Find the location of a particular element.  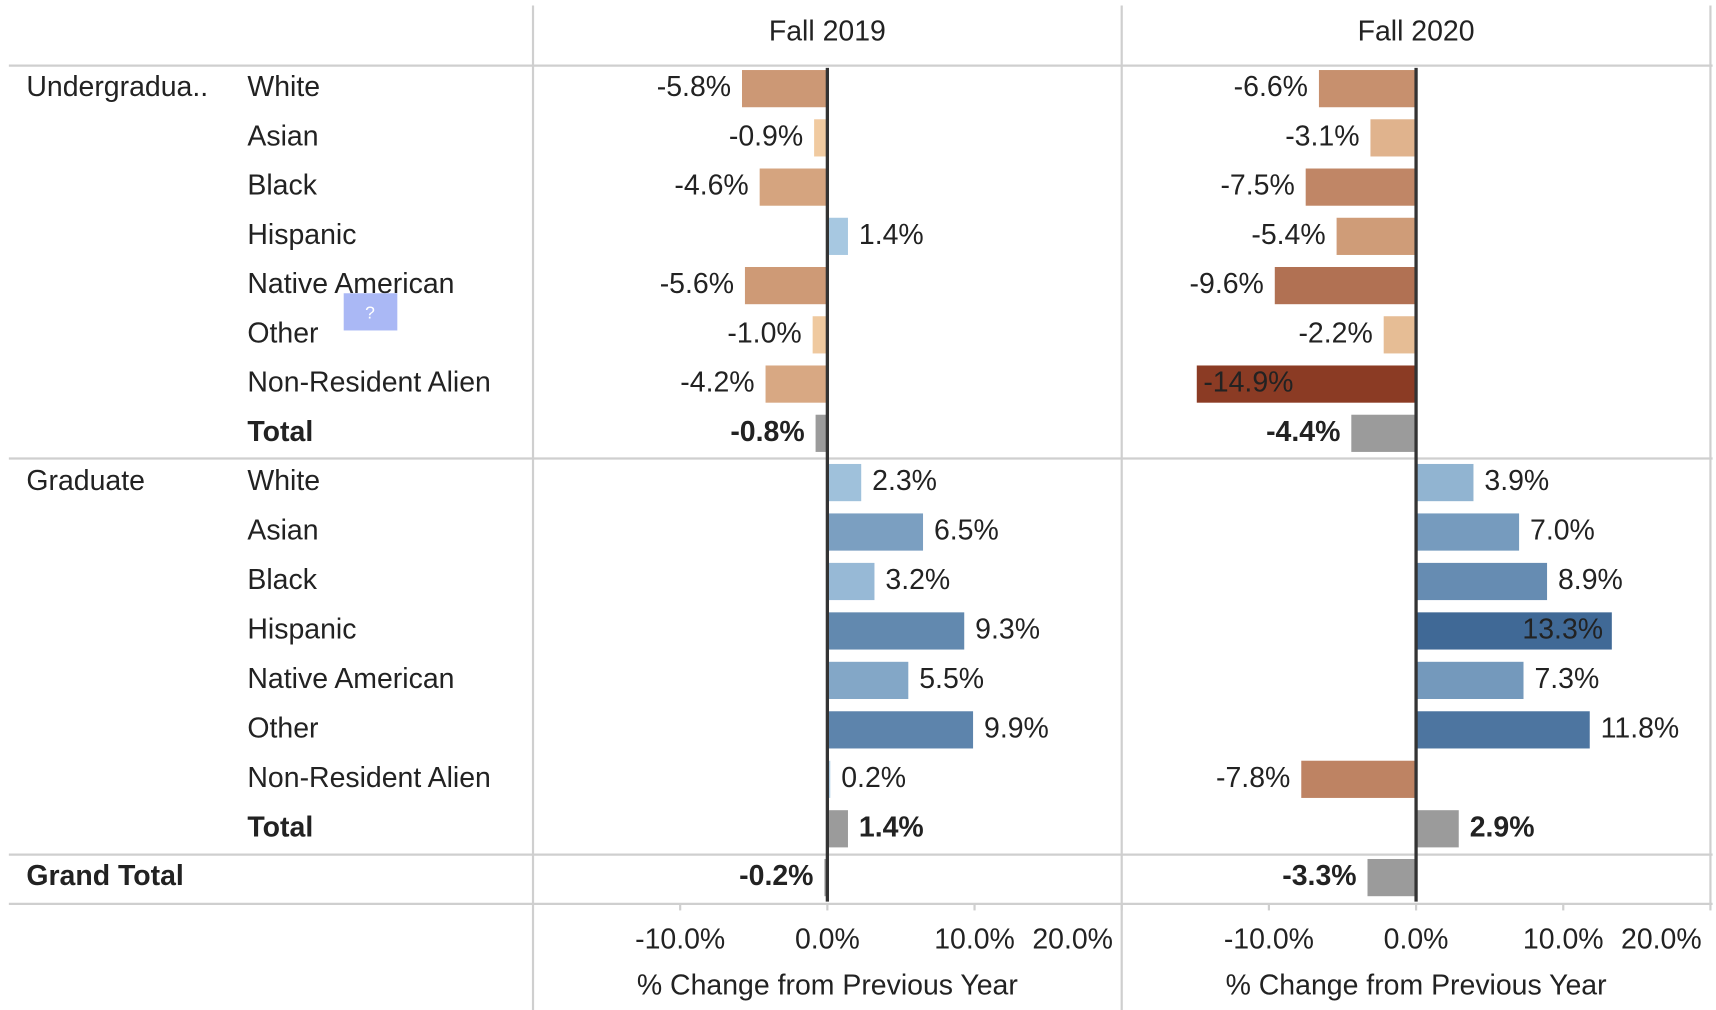

value-label: -0.8% is located at coordinates (767, 432).